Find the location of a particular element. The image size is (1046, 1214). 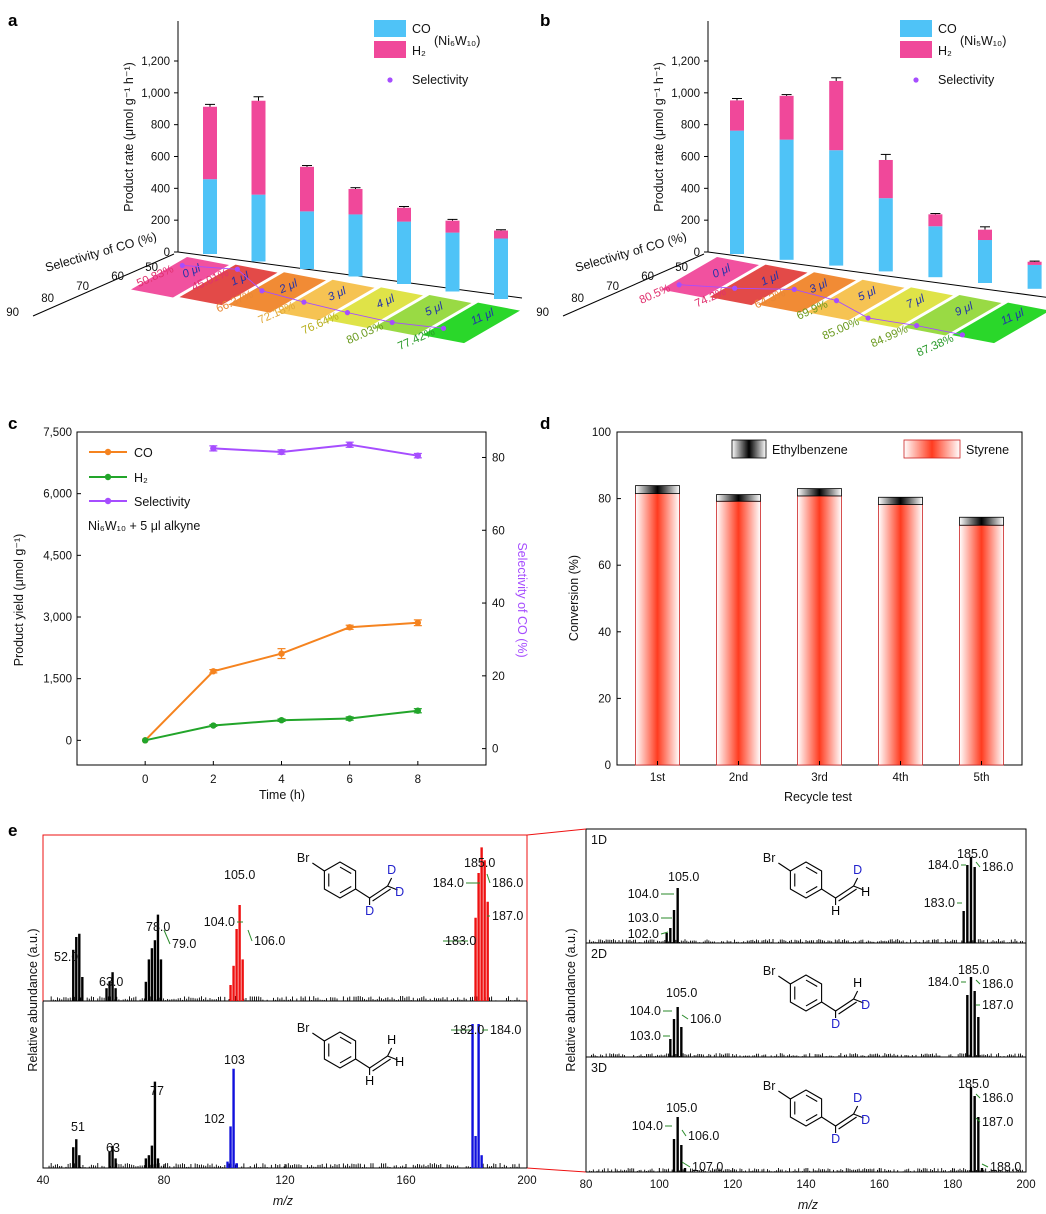

c-legend-h2: H₂ is located at coordinates (141, 478).